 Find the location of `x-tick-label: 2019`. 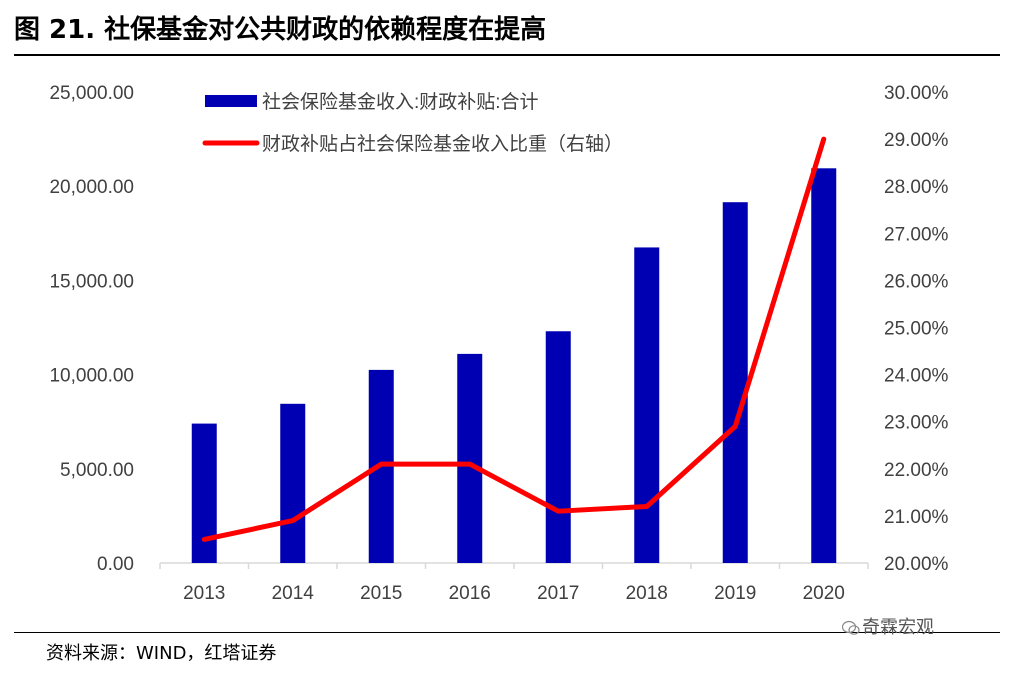

x-tick-label: 2019 is located at coordinates (735, 593).